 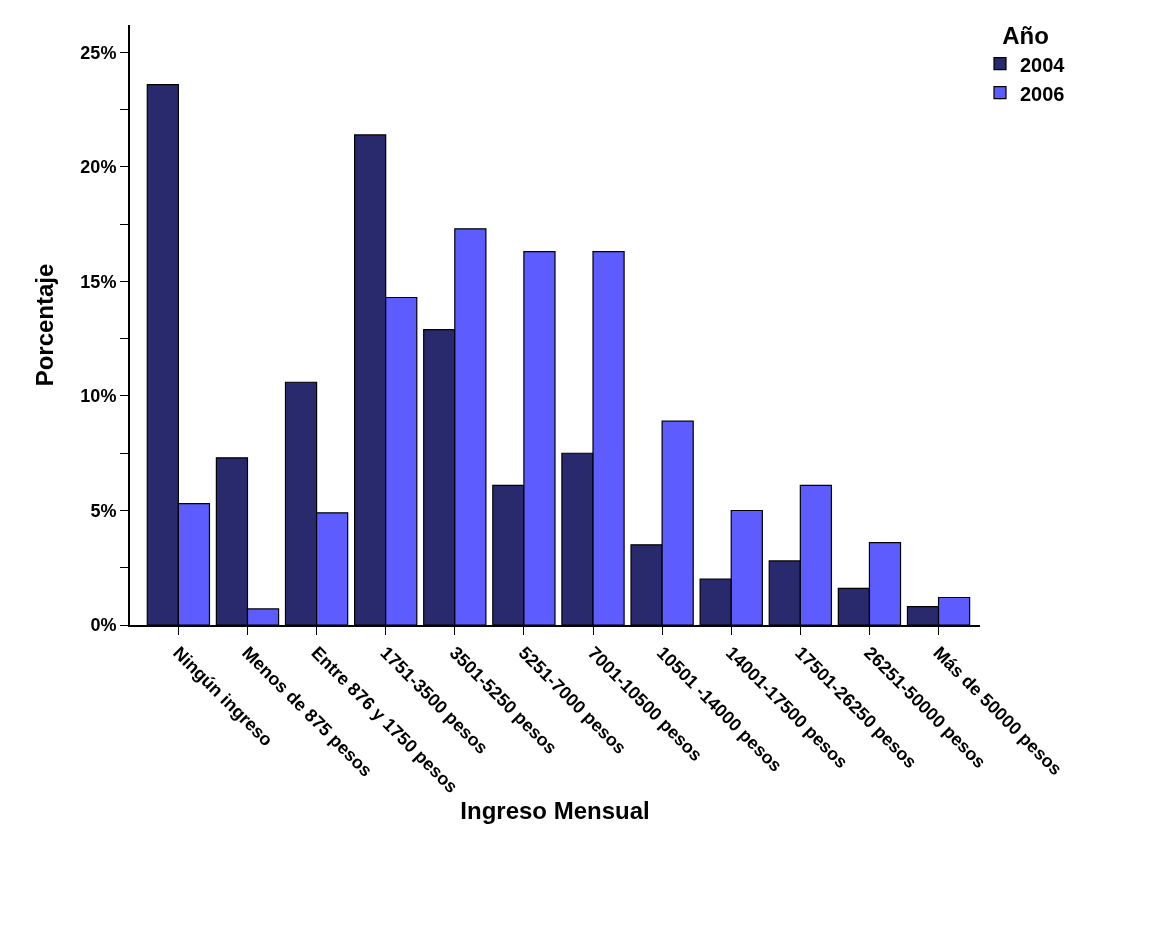 I want to click on y-tick-label: 25%, so click(x=98, y=52).